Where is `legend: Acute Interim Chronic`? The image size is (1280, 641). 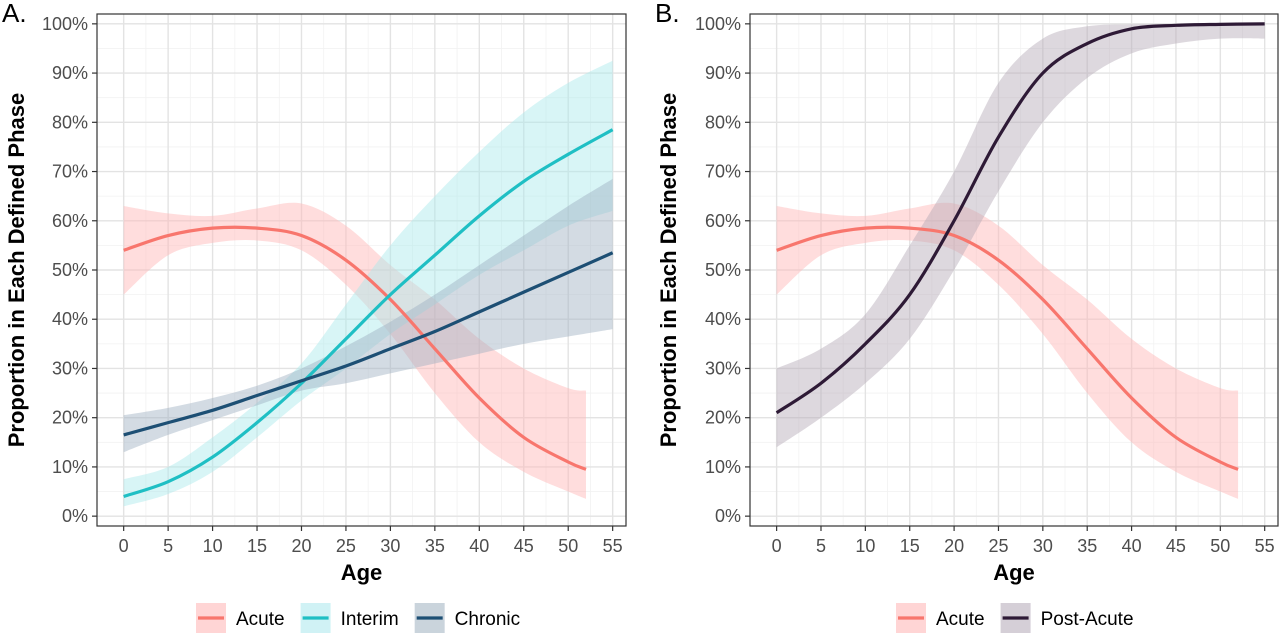
legend: Acute Interim Chronic is located at coordinates (358, 618).